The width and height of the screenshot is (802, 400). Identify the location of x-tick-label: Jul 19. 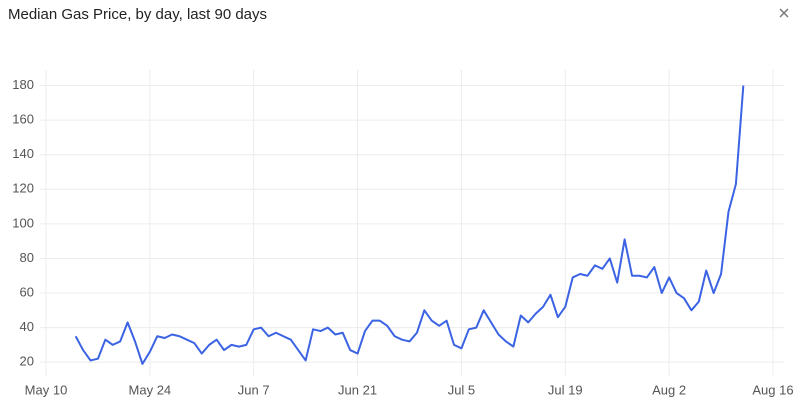
(565, 389).